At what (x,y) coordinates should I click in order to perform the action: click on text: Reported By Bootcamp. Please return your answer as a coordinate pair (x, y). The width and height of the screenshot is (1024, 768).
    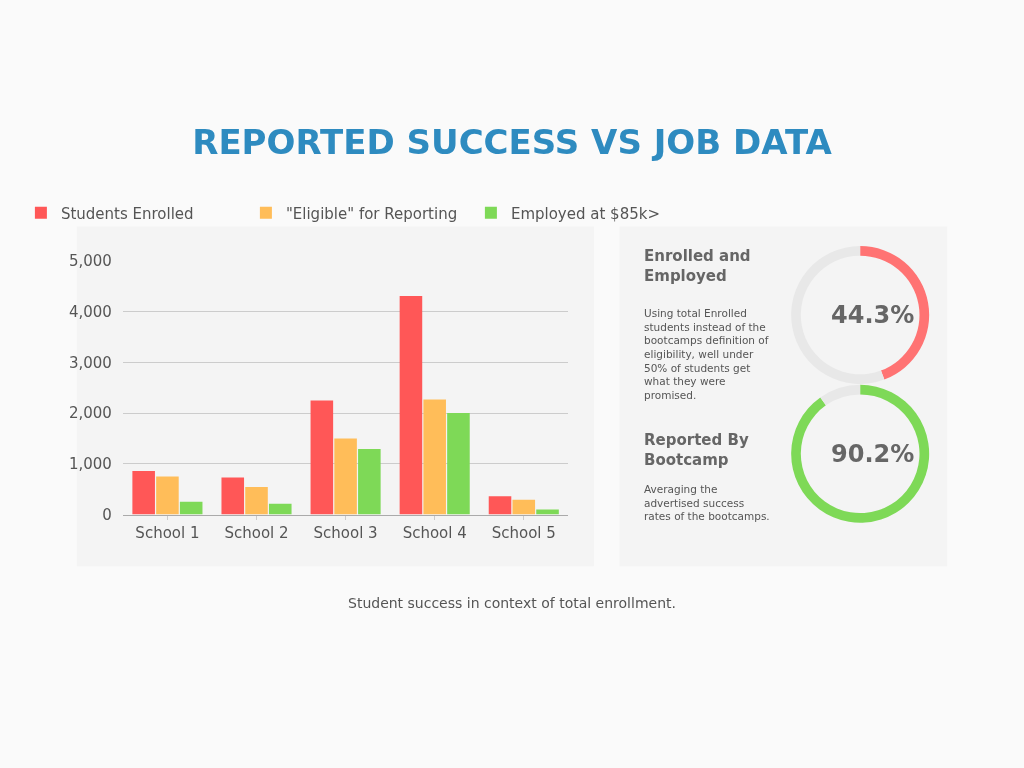
    Looking at the image, I should click on (696, 450).